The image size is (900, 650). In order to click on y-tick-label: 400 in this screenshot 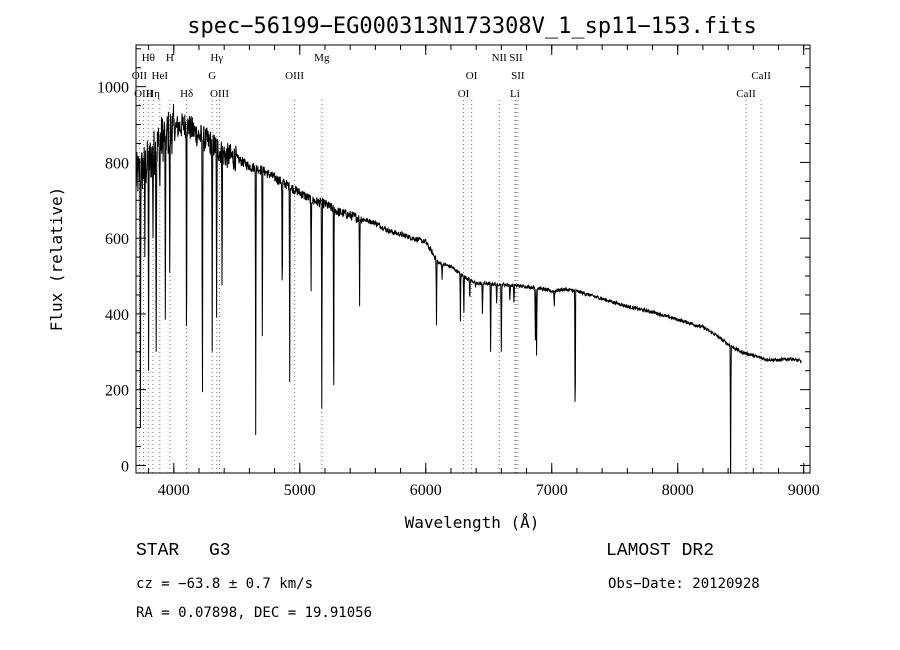, I will do `click(117, 315)`.